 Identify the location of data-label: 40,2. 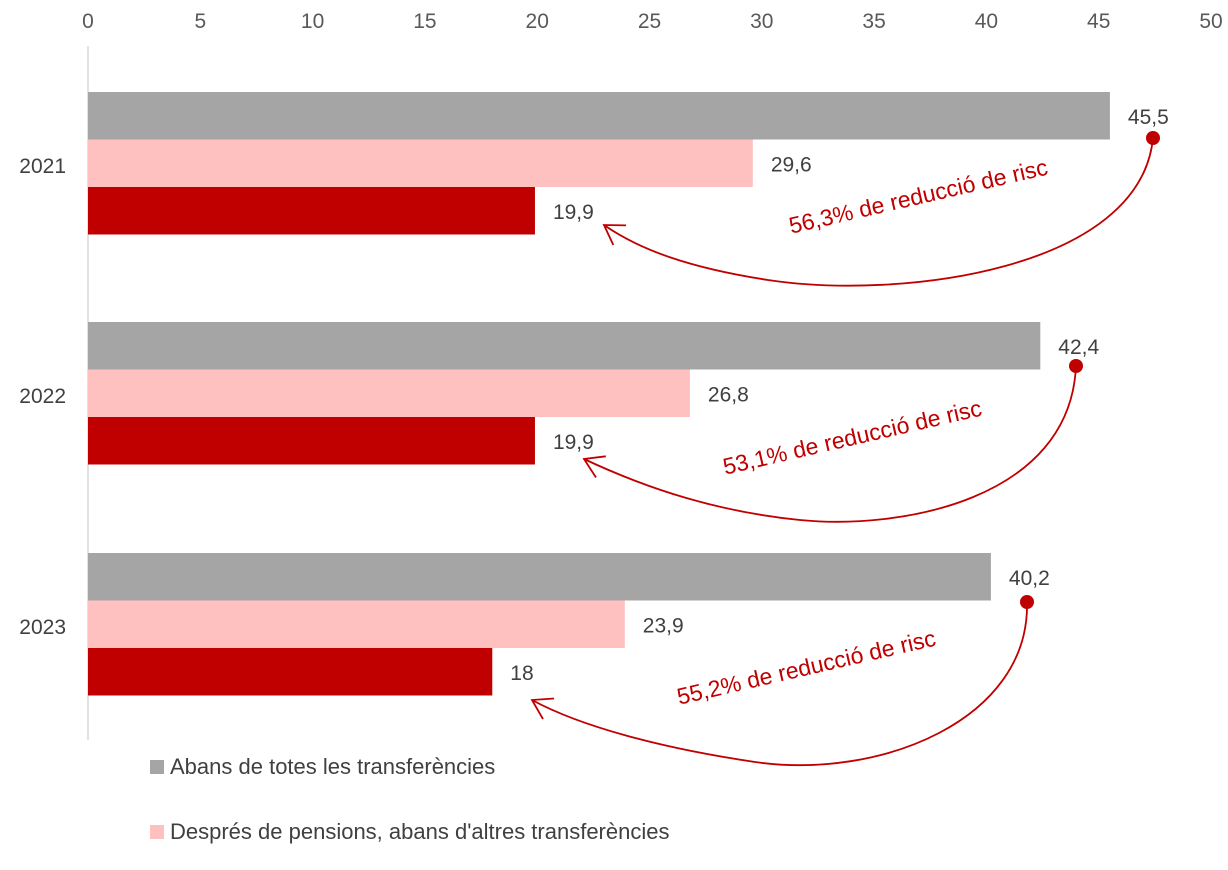
(1029, 578).